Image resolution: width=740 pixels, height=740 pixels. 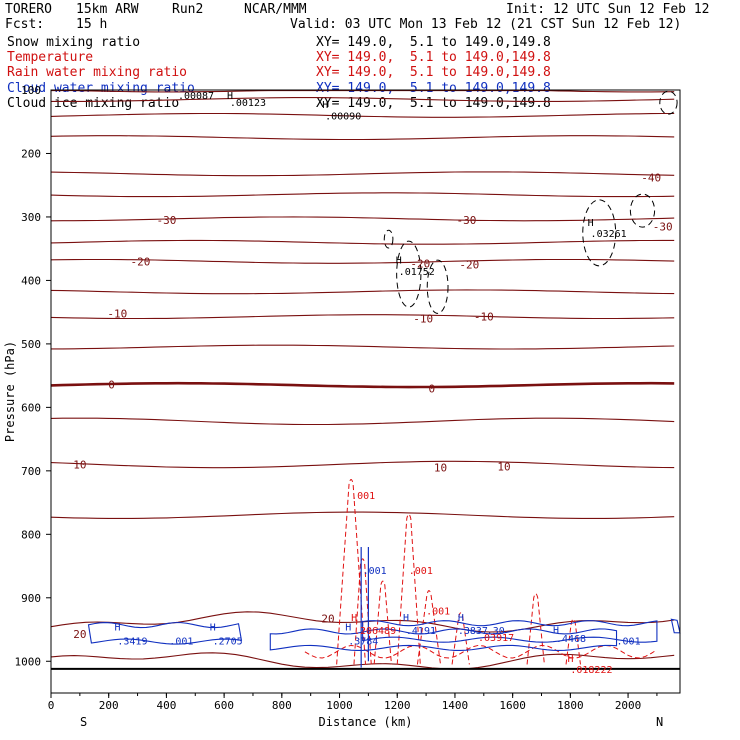 What do you see at coordinates (339, 705) in the screenshot?
I see `x-tick-label: 1000` at bounding box center [339, 705].